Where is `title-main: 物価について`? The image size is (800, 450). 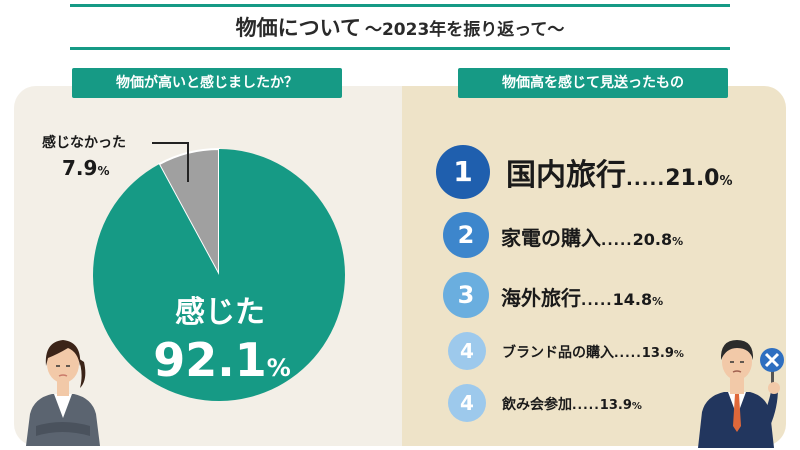 title-main: 物価について is located at coordinates (298, 28).